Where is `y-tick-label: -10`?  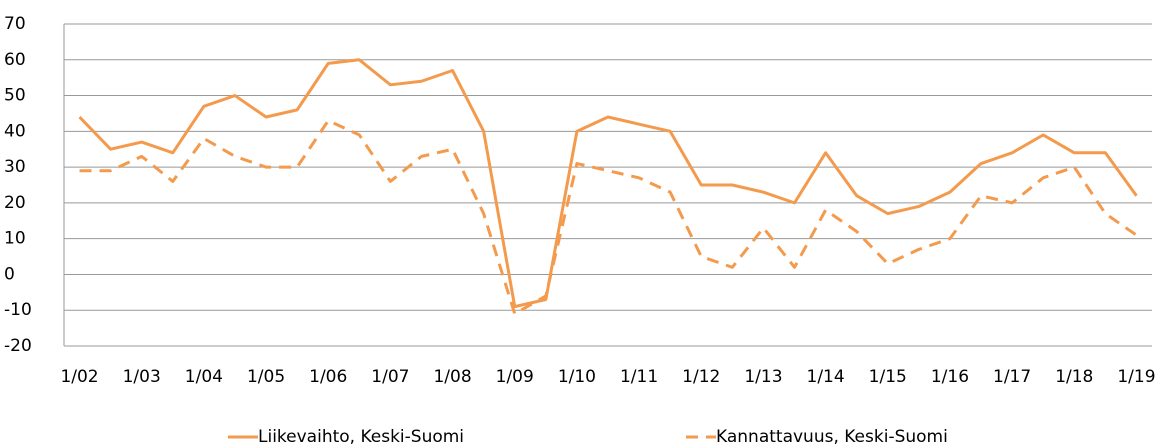
y-tick-label: -10 is located at coordinates (18, 310).